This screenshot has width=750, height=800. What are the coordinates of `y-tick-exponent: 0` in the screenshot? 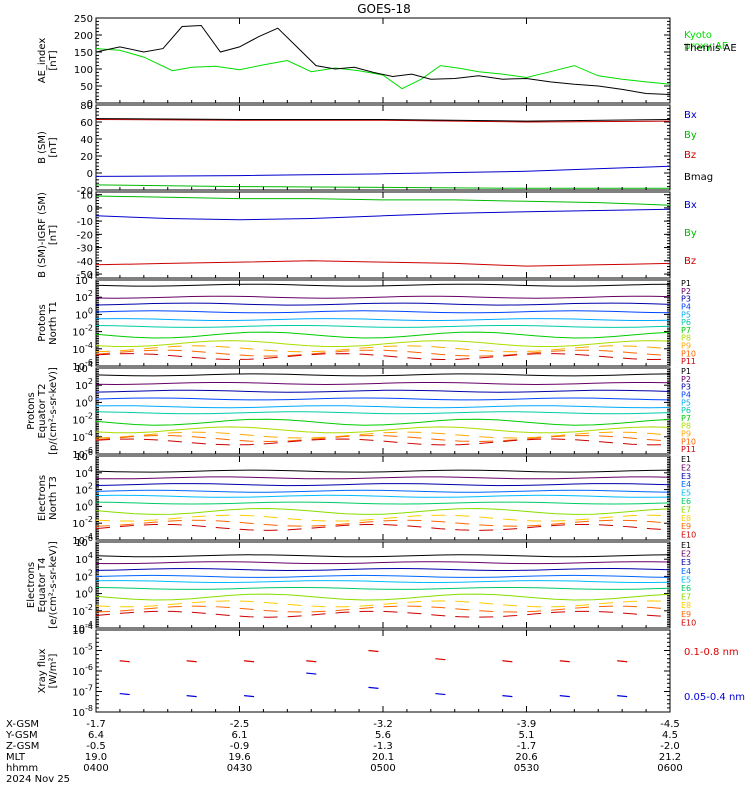 It's located at (90, 398).